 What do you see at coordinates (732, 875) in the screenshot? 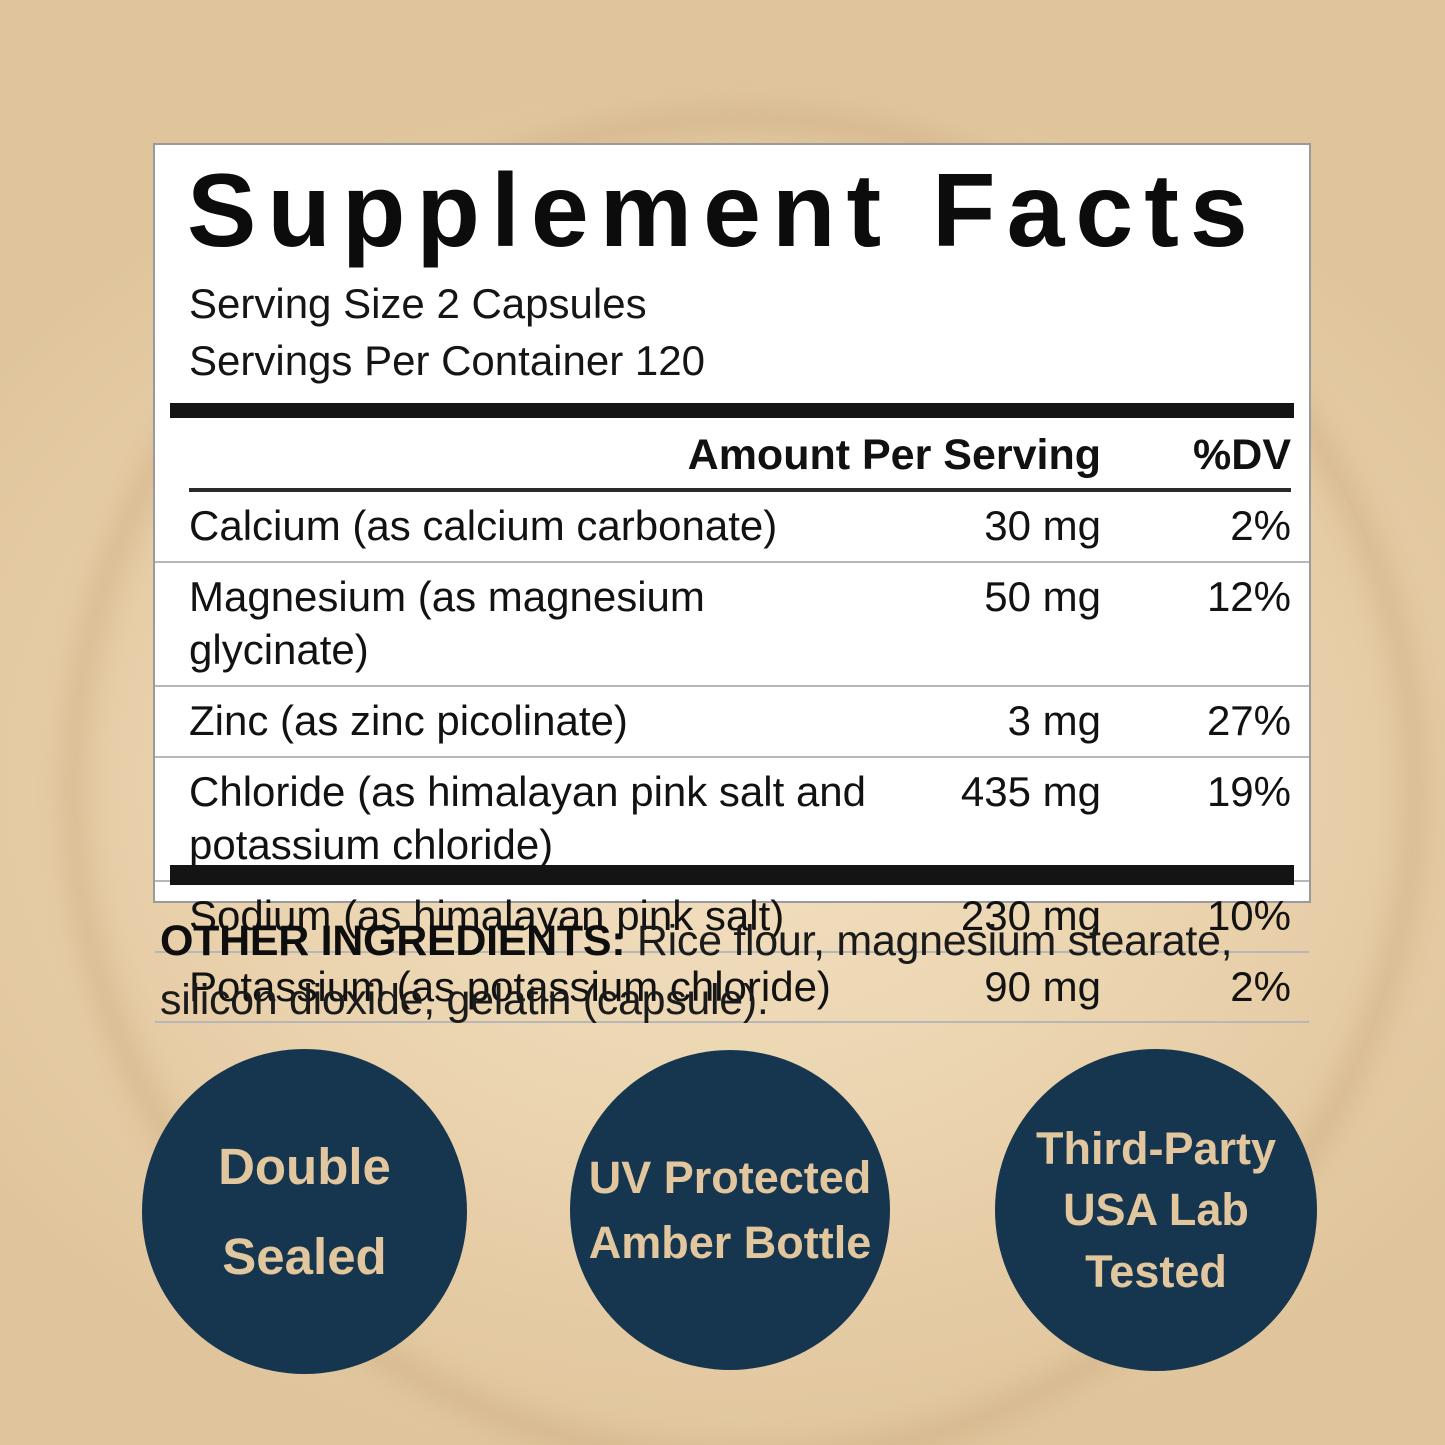
I see `divider-thick-bottom` at bounding box center [732, 875].